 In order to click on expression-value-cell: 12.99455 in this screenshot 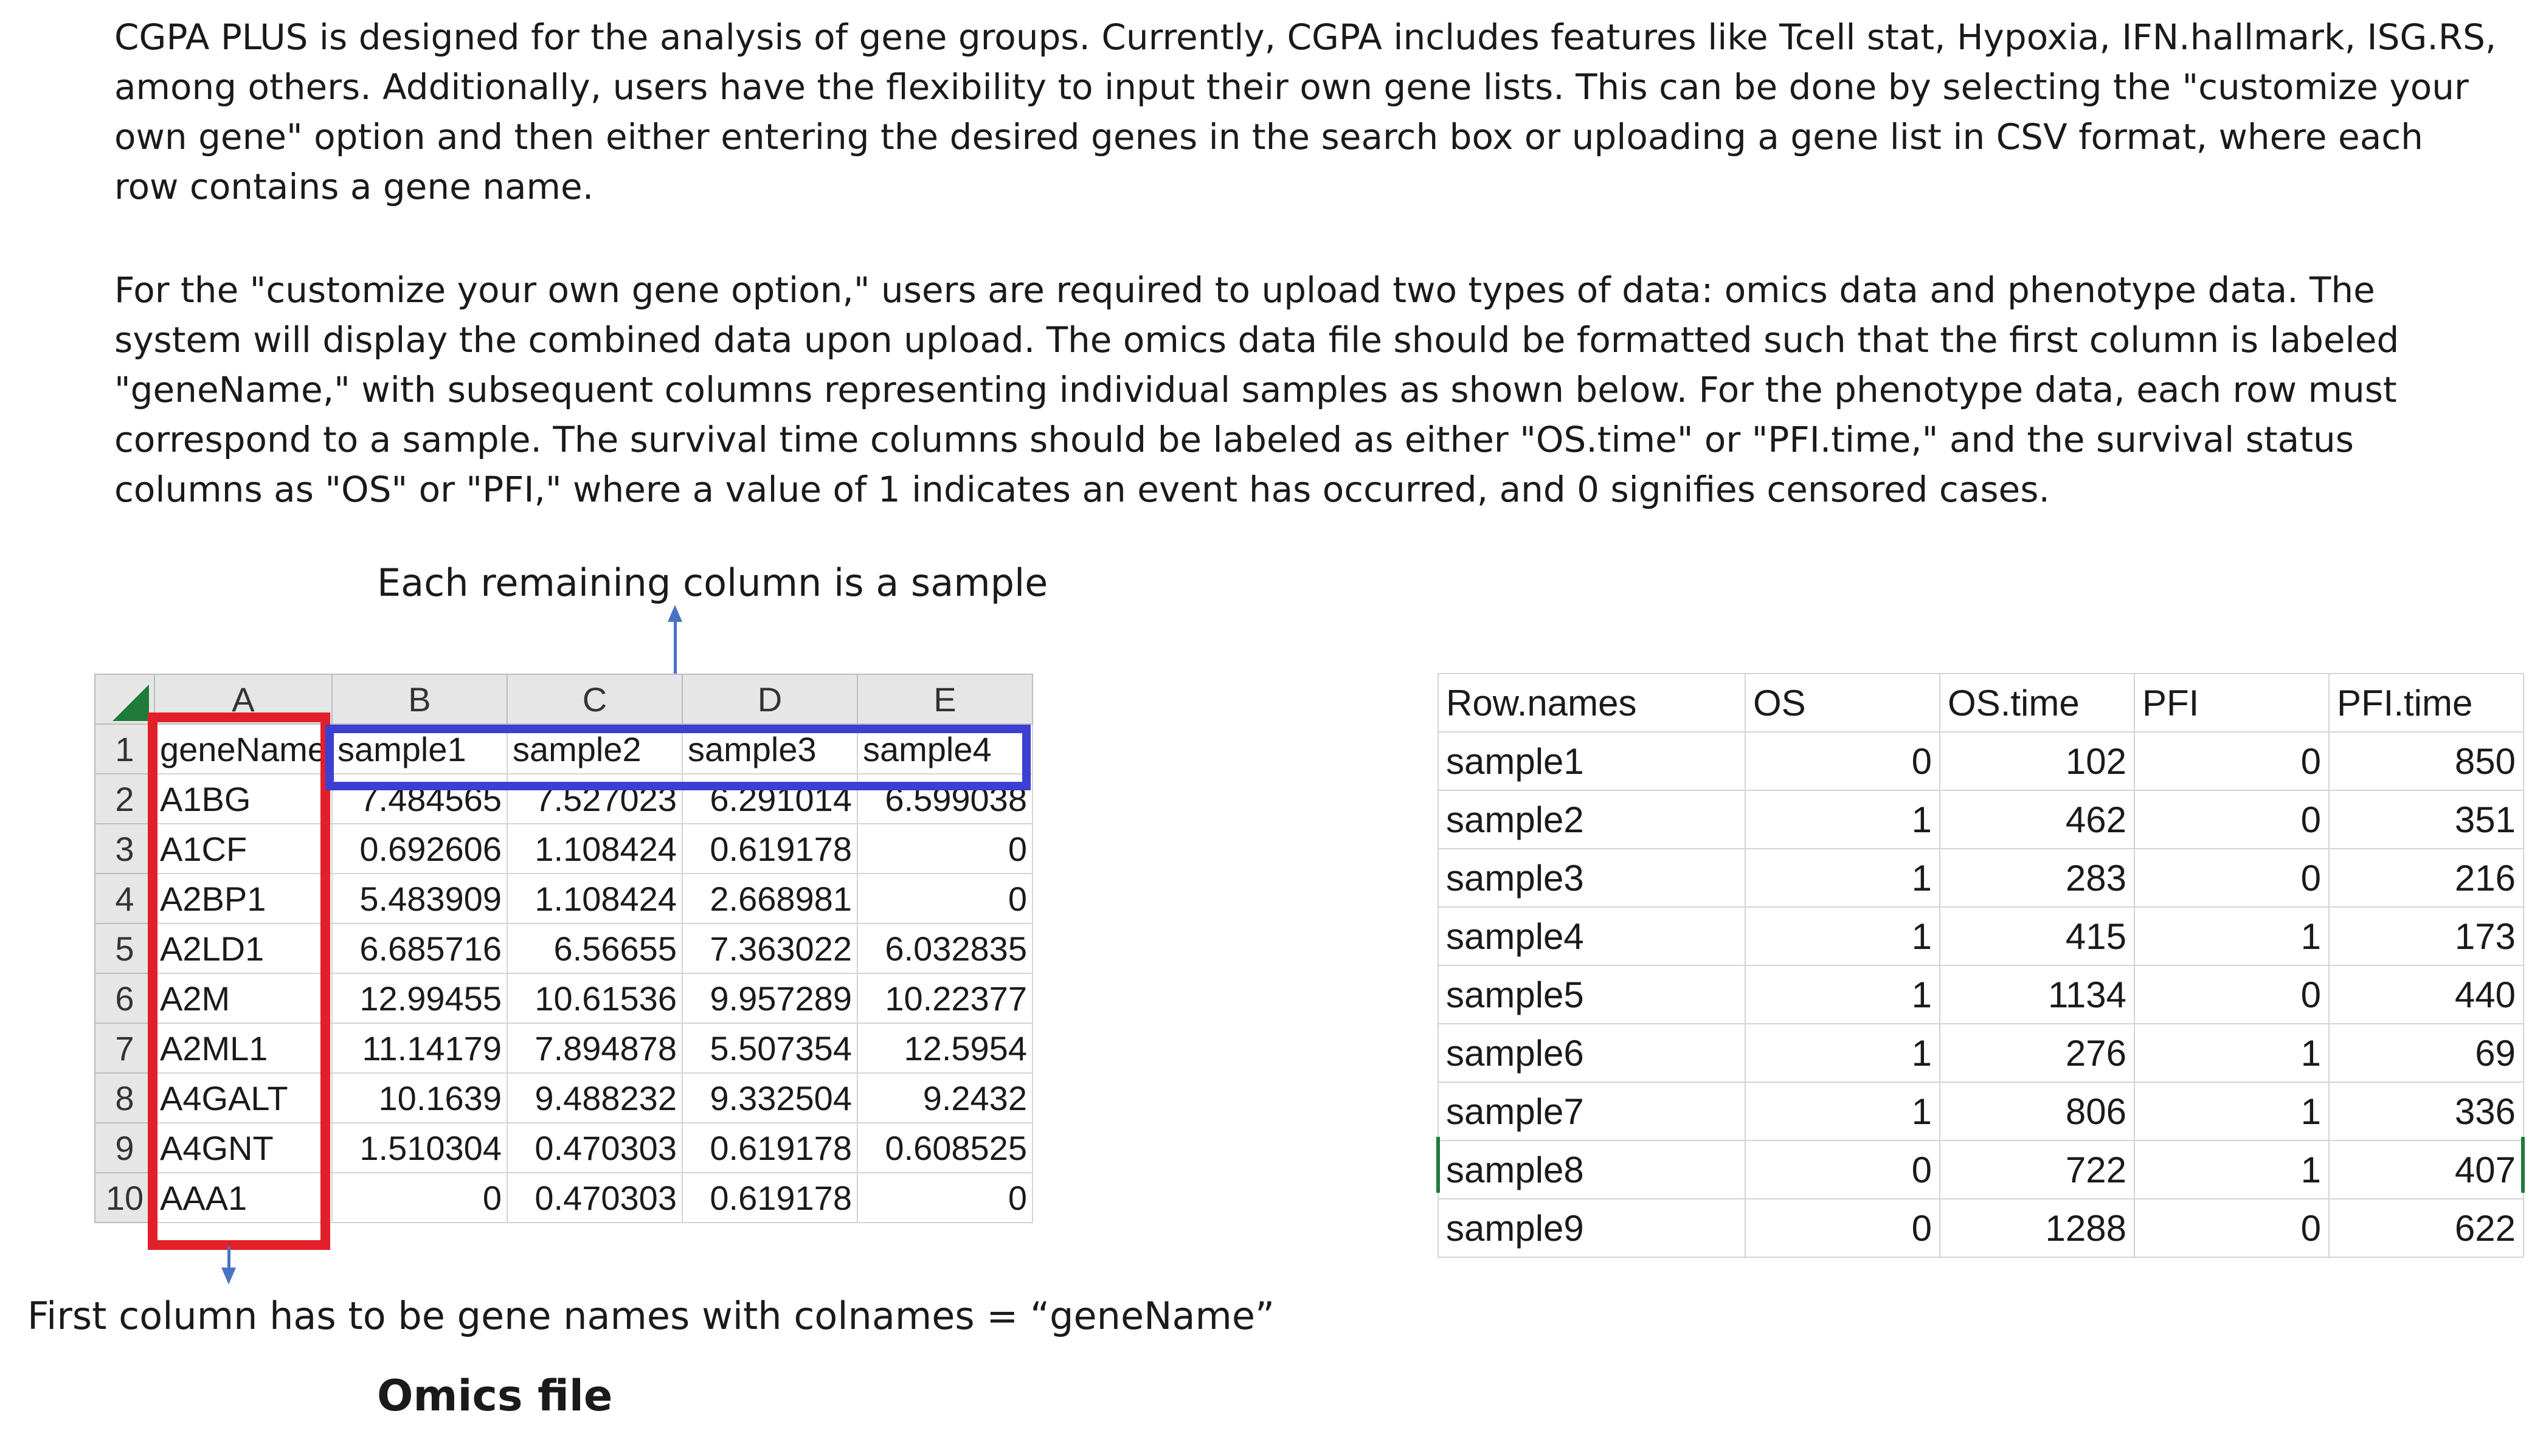, I will do `click(420, 999)`.